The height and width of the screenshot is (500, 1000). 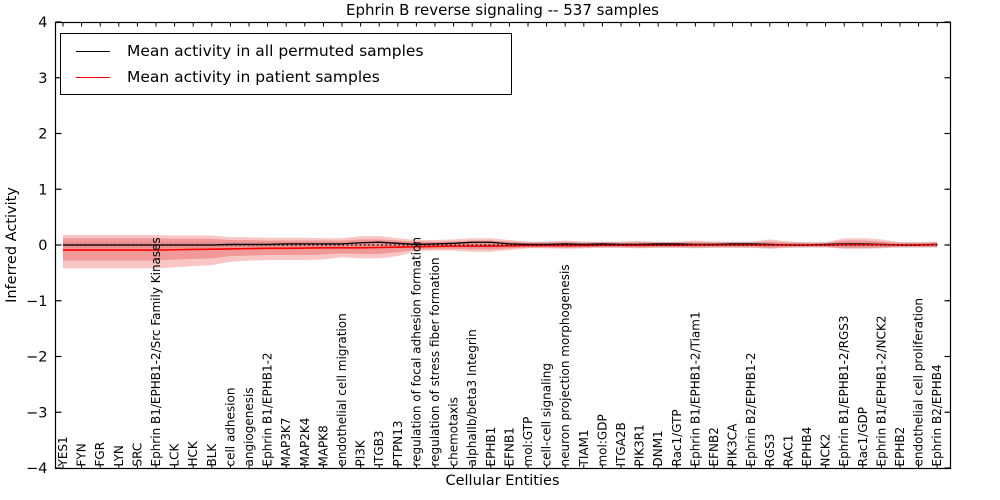 What do you see at coordinates (472, 397) in the screenshot?
I see `x-tick-label: alphaIIb/beta3 Integrin` at bounding box center [472, 397].